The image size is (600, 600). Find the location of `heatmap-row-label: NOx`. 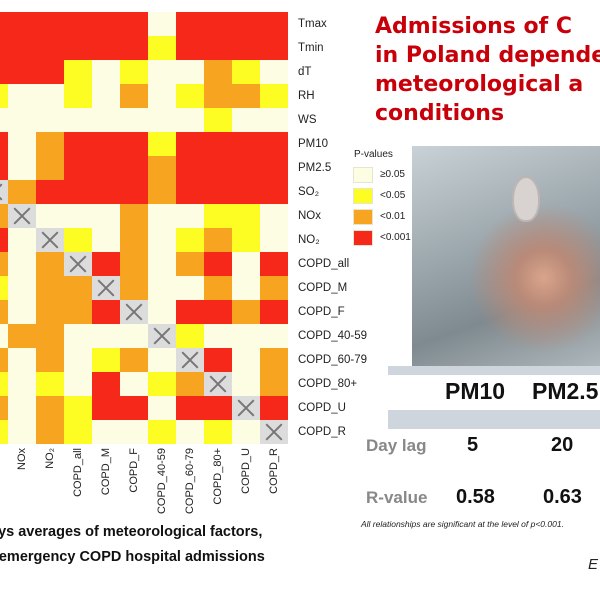

heatmap-row-label: NOx is located at coordinates (309, 216).